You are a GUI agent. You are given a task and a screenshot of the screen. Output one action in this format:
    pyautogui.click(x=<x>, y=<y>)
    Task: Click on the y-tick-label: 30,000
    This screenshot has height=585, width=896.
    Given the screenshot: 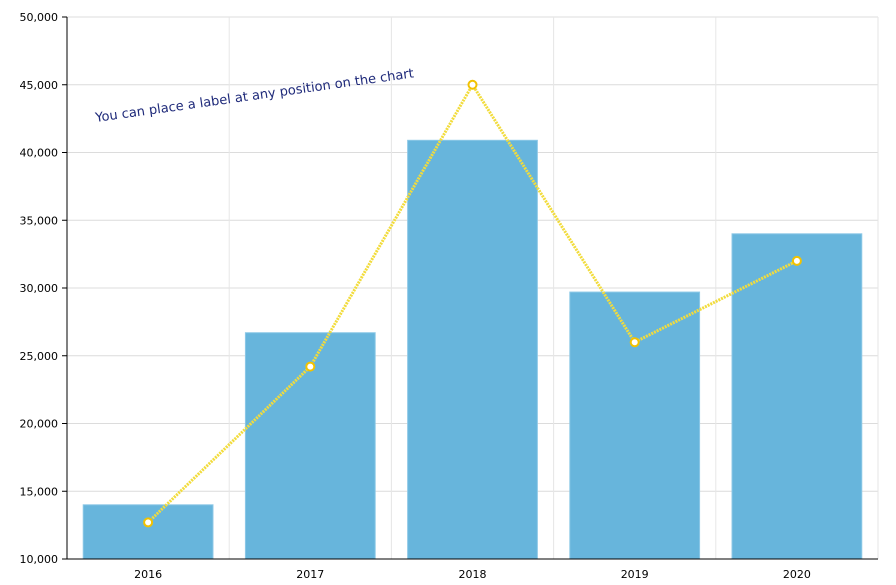 What is the action you would take?
    pyautogui.click(x=39, y=288)
    